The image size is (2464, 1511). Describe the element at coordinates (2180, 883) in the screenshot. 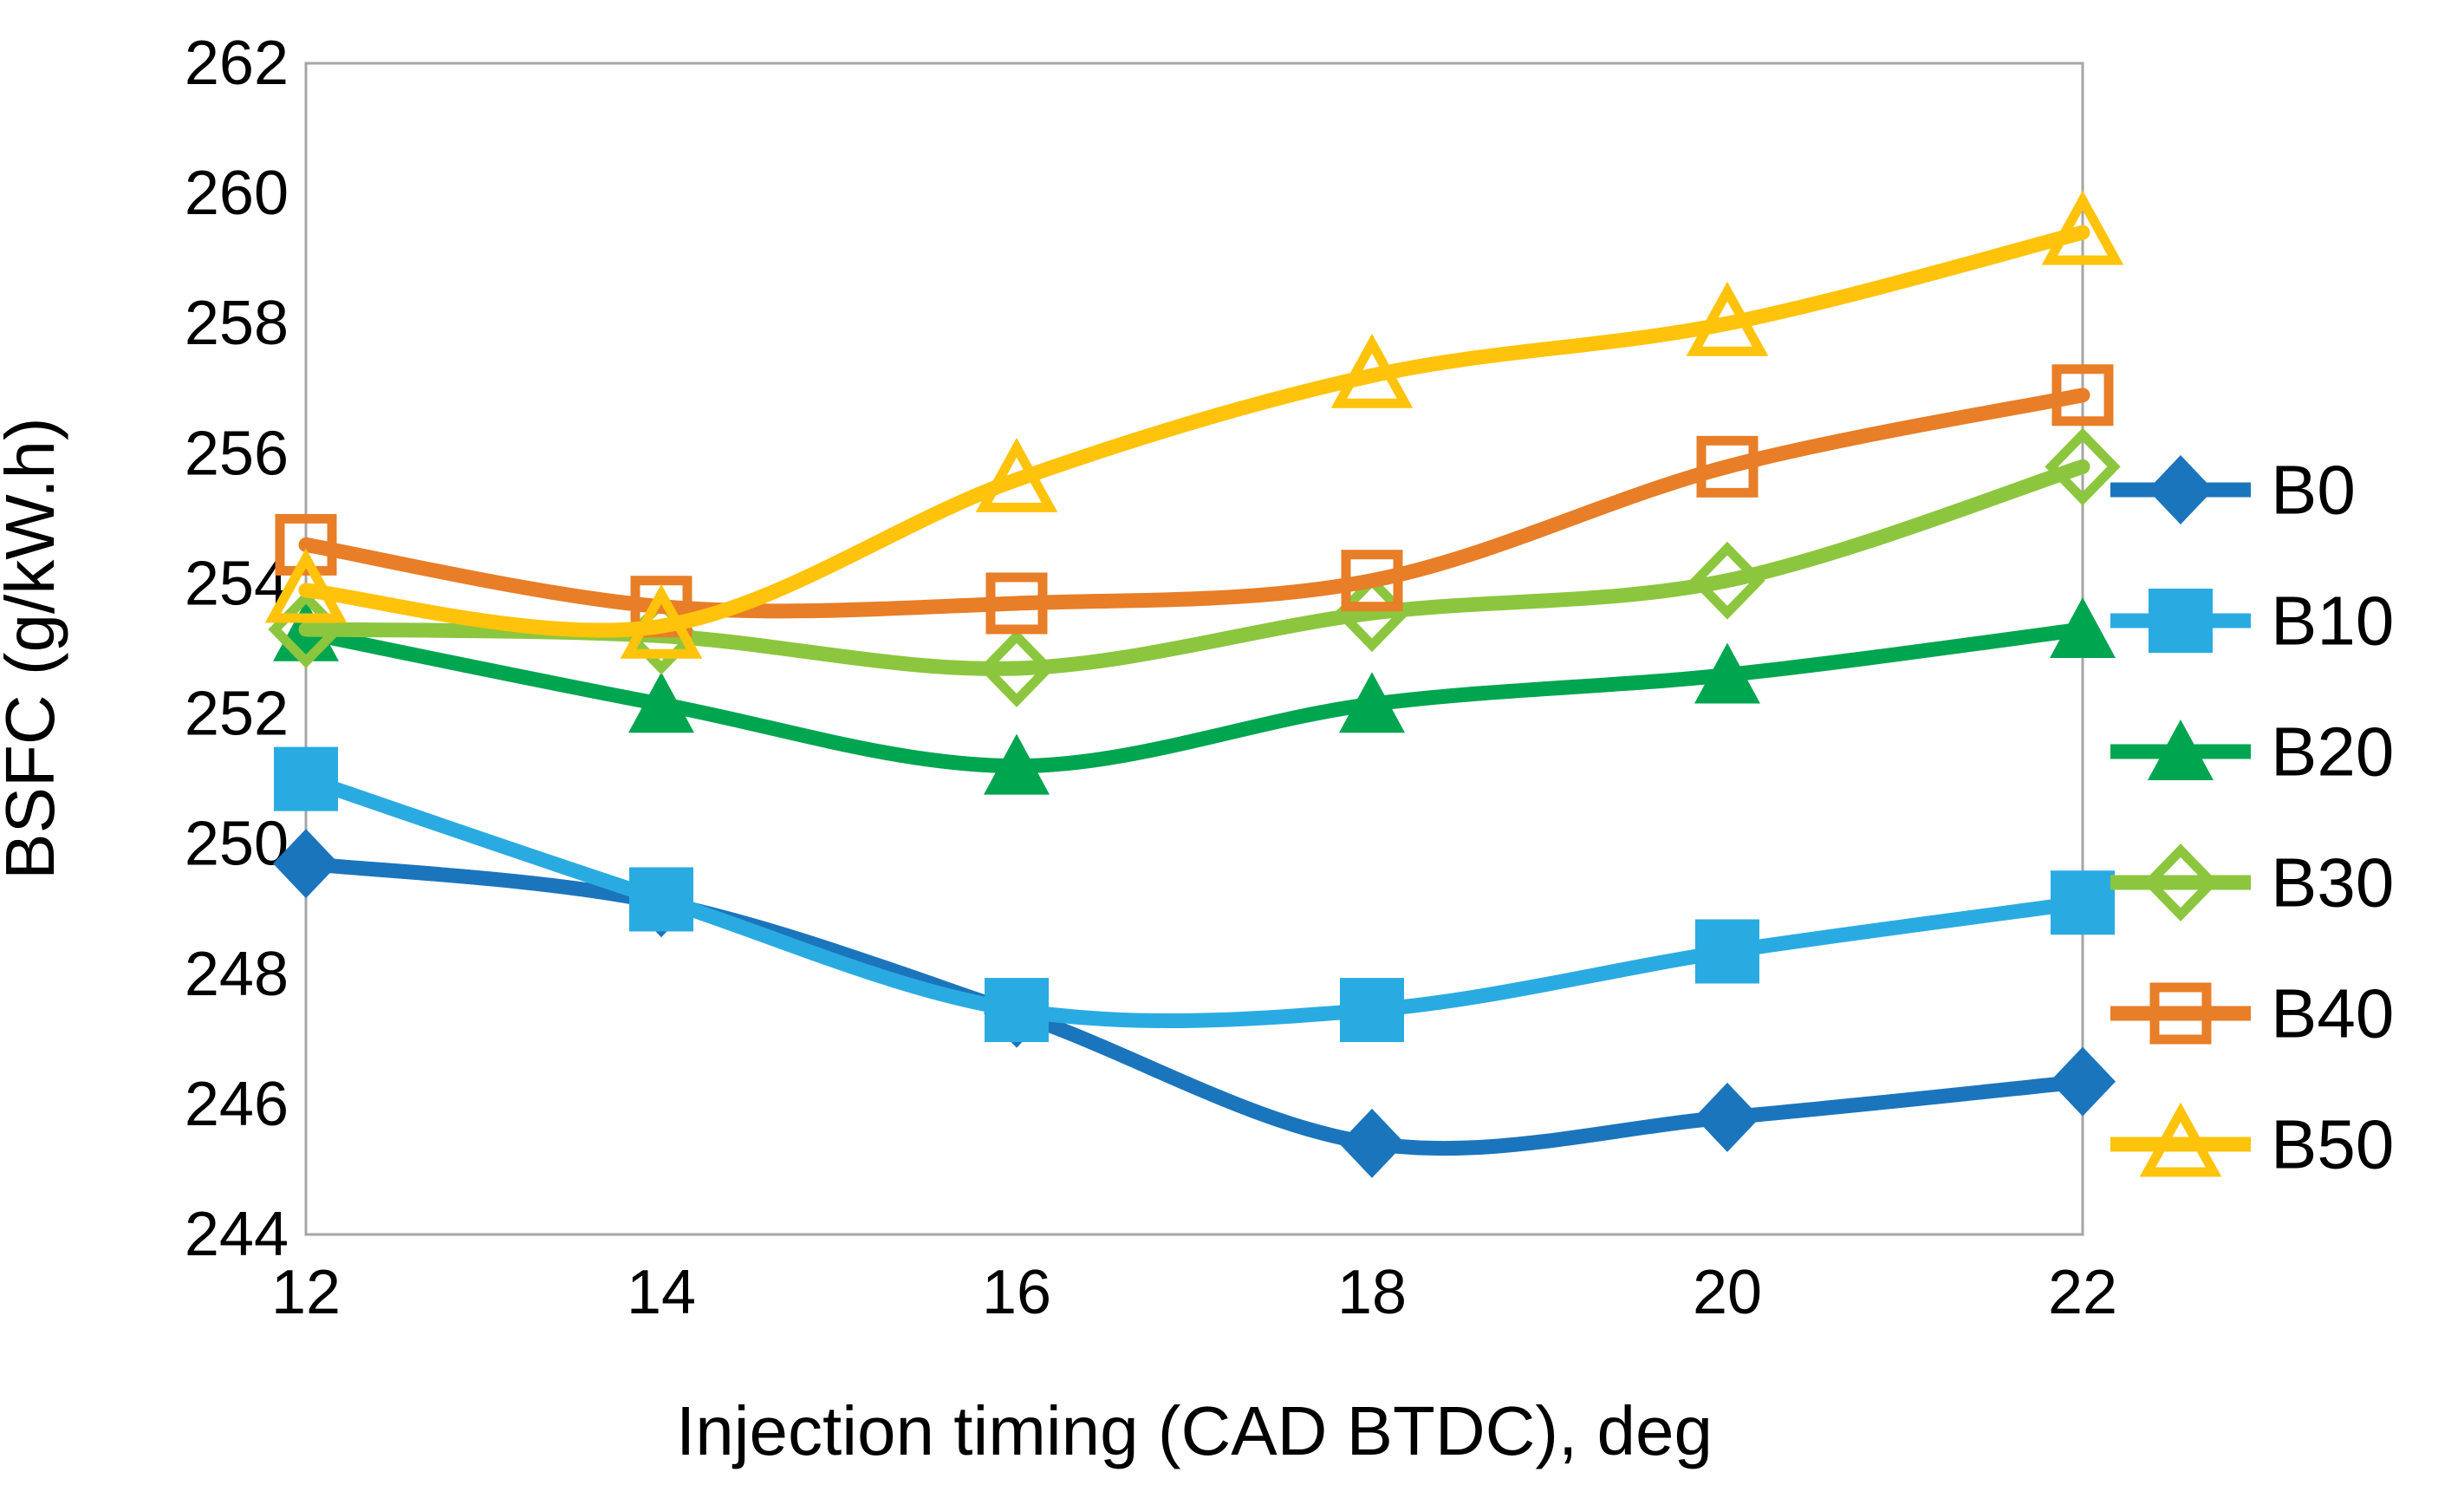

I see `legend-marker-B30` at that location.